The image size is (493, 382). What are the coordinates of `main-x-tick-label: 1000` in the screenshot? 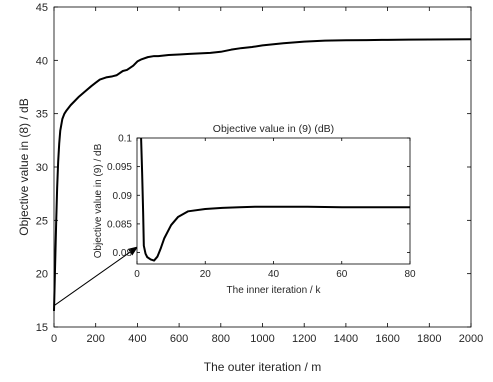 It's located at (262, 339).